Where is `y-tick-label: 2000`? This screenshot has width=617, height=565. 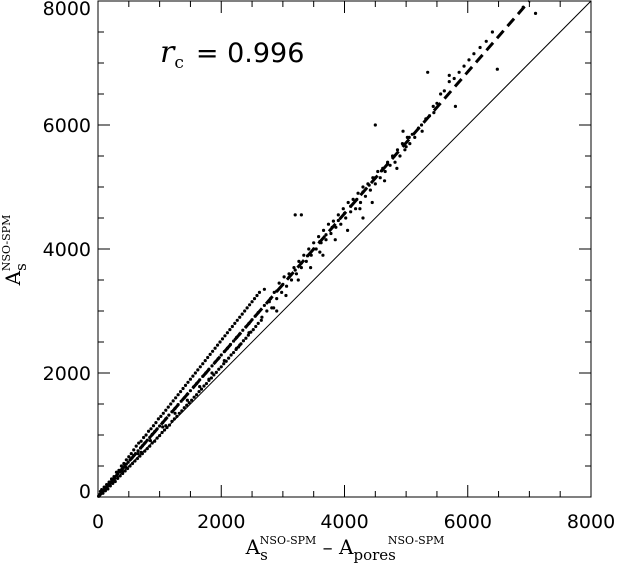 y-tick-label: 2000 is located at coordinates (67, 374).